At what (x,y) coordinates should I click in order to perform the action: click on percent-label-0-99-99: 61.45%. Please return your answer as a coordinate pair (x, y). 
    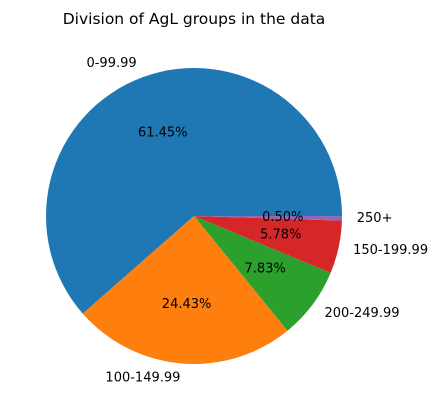
    Looking at the image, I should click on (163, 132).